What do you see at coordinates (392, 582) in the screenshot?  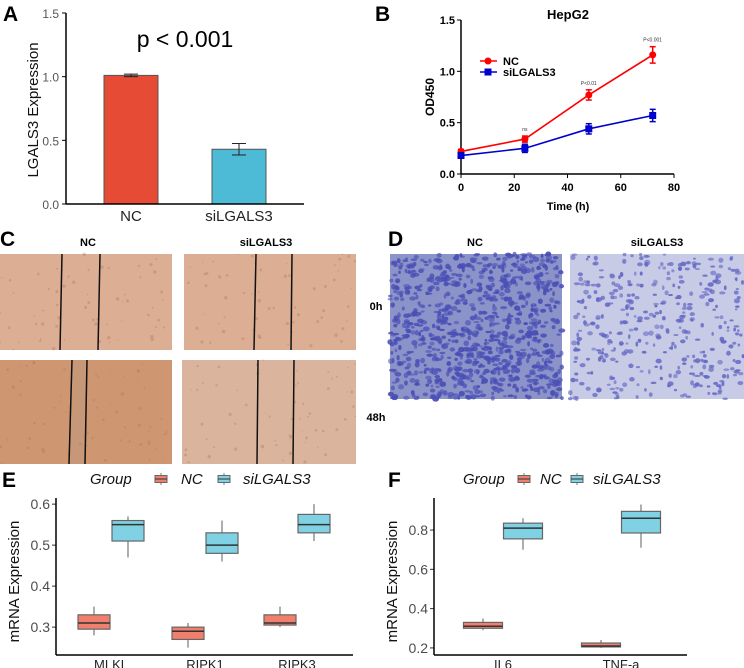 I see `y-axis-label: mRNA Expression` at bounding box center [392, 582].